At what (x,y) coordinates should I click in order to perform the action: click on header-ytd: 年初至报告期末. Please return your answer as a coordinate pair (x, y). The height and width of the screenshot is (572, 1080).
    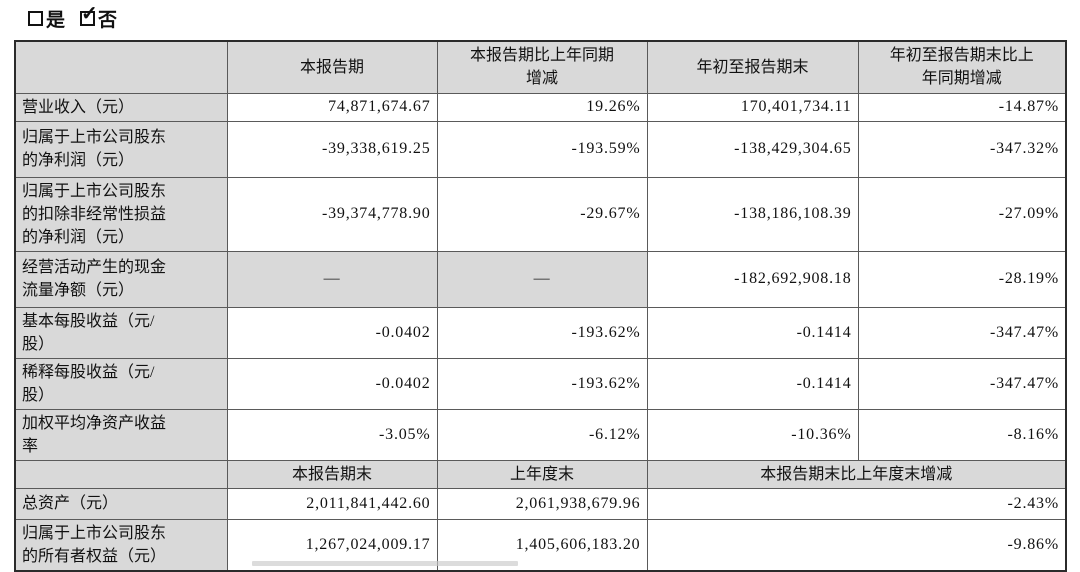
    Looking at the image, I should click on (752, 67).